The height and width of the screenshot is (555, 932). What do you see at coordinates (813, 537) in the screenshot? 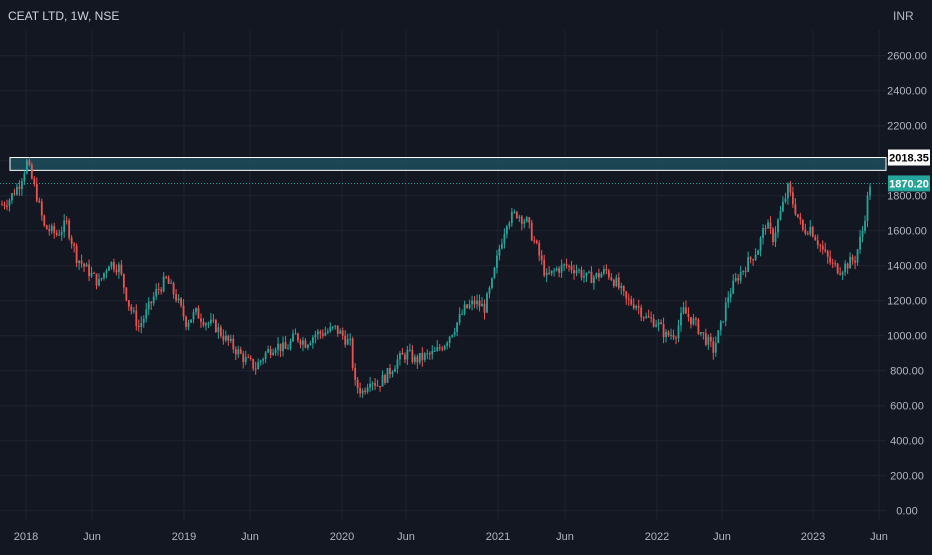
I see `x-tick-label: 2023` at bounding box center [813, 537].